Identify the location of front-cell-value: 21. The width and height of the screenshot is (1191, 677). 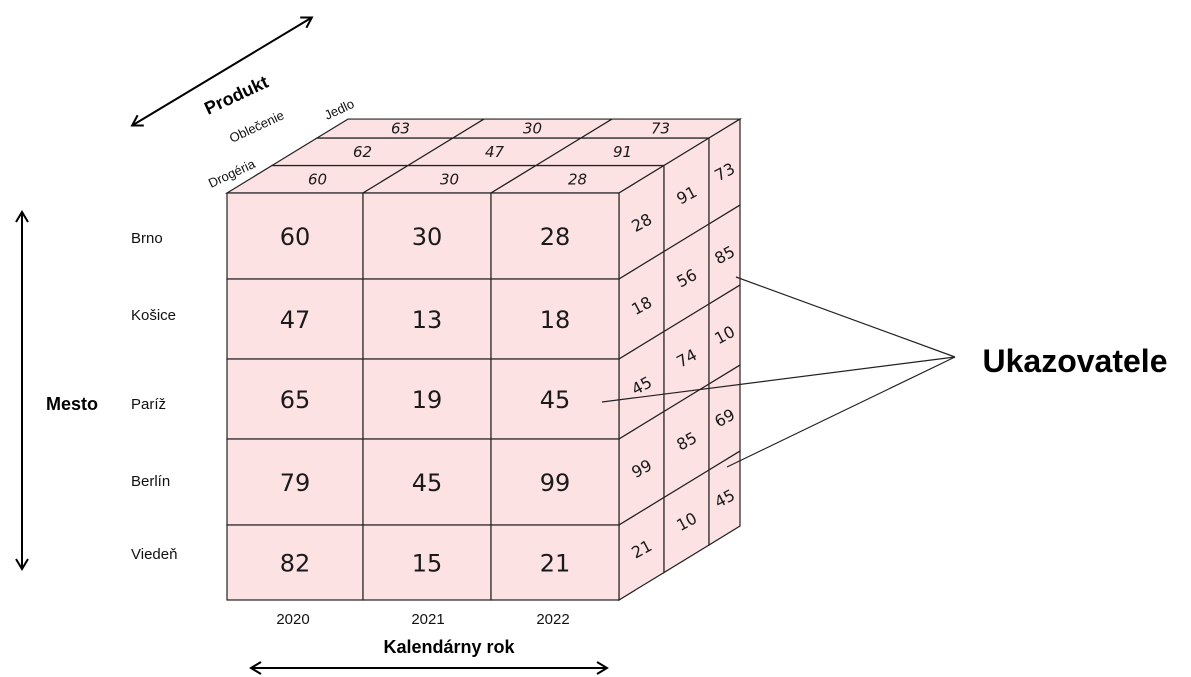
(555, 564).